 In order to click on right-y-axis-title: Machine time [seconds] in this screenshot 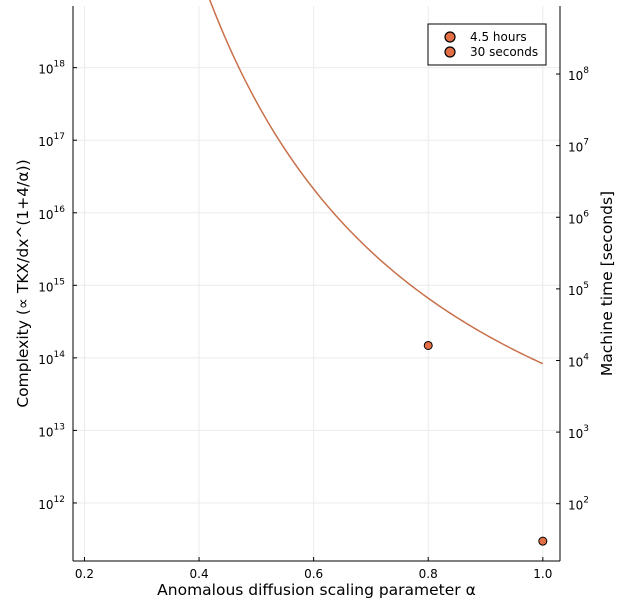, I will do `click(607, 283)`.